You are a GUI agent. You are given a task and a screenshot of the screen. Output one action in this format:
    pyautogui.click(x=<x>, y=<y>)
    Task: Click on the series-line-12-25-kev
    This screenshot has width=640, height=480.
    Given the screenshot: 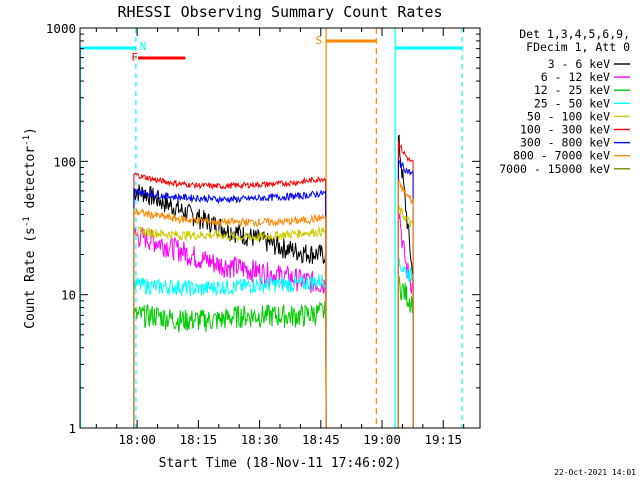 What is the action you would take?
    pyautogui.click(x=230, y=365)
    